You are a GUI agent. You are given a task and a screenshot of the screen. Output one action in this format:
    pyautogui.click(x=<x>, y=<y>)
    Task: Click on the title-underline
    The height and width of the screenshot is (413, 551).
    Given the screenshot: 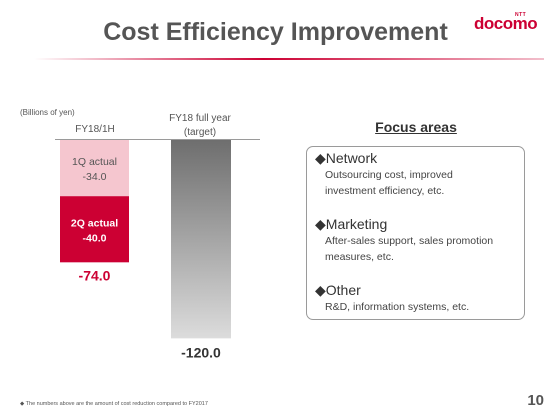 What is the action you would take?
    pyautogui.click(x=289, y=59)
    